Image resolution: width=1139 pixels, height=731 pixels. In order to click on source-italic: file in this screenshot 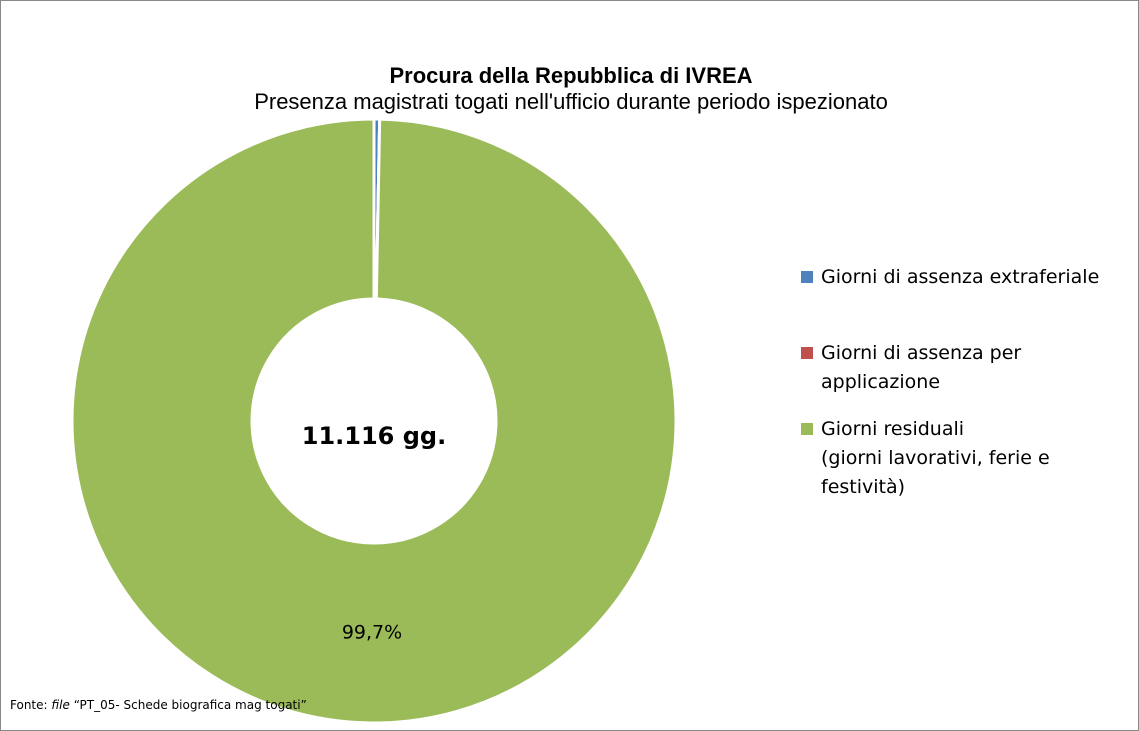, I will do `click(60, 705)`.